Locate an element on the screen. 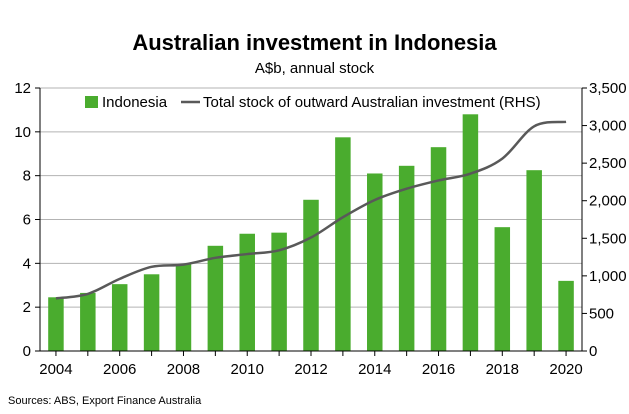 The image size is (629, 414). left-tick-label: 0 is located at coordinates (27, 351).